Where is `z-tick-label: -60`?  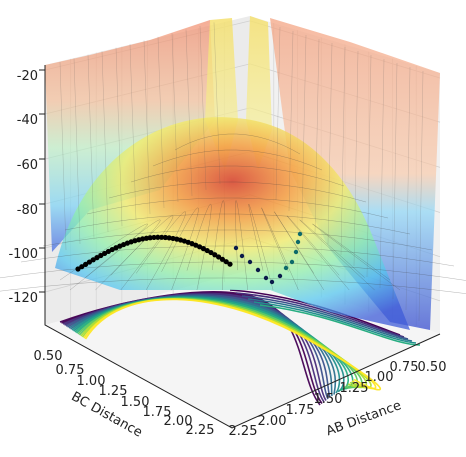
z-tick-label: -60 is located at coordinates (27, 165).